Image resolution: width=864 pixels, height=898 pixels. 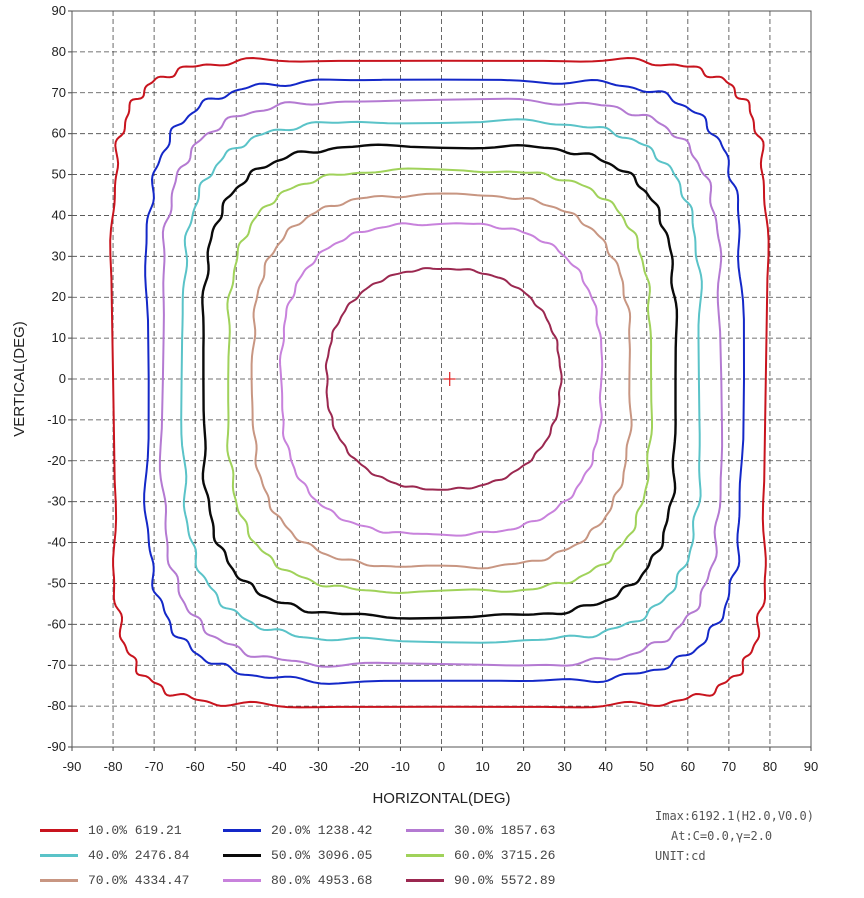 What do you see at coordinates (56, 705) in the screenshot?
I see `y-tick-label: -80` at bounding box center [56, 705].